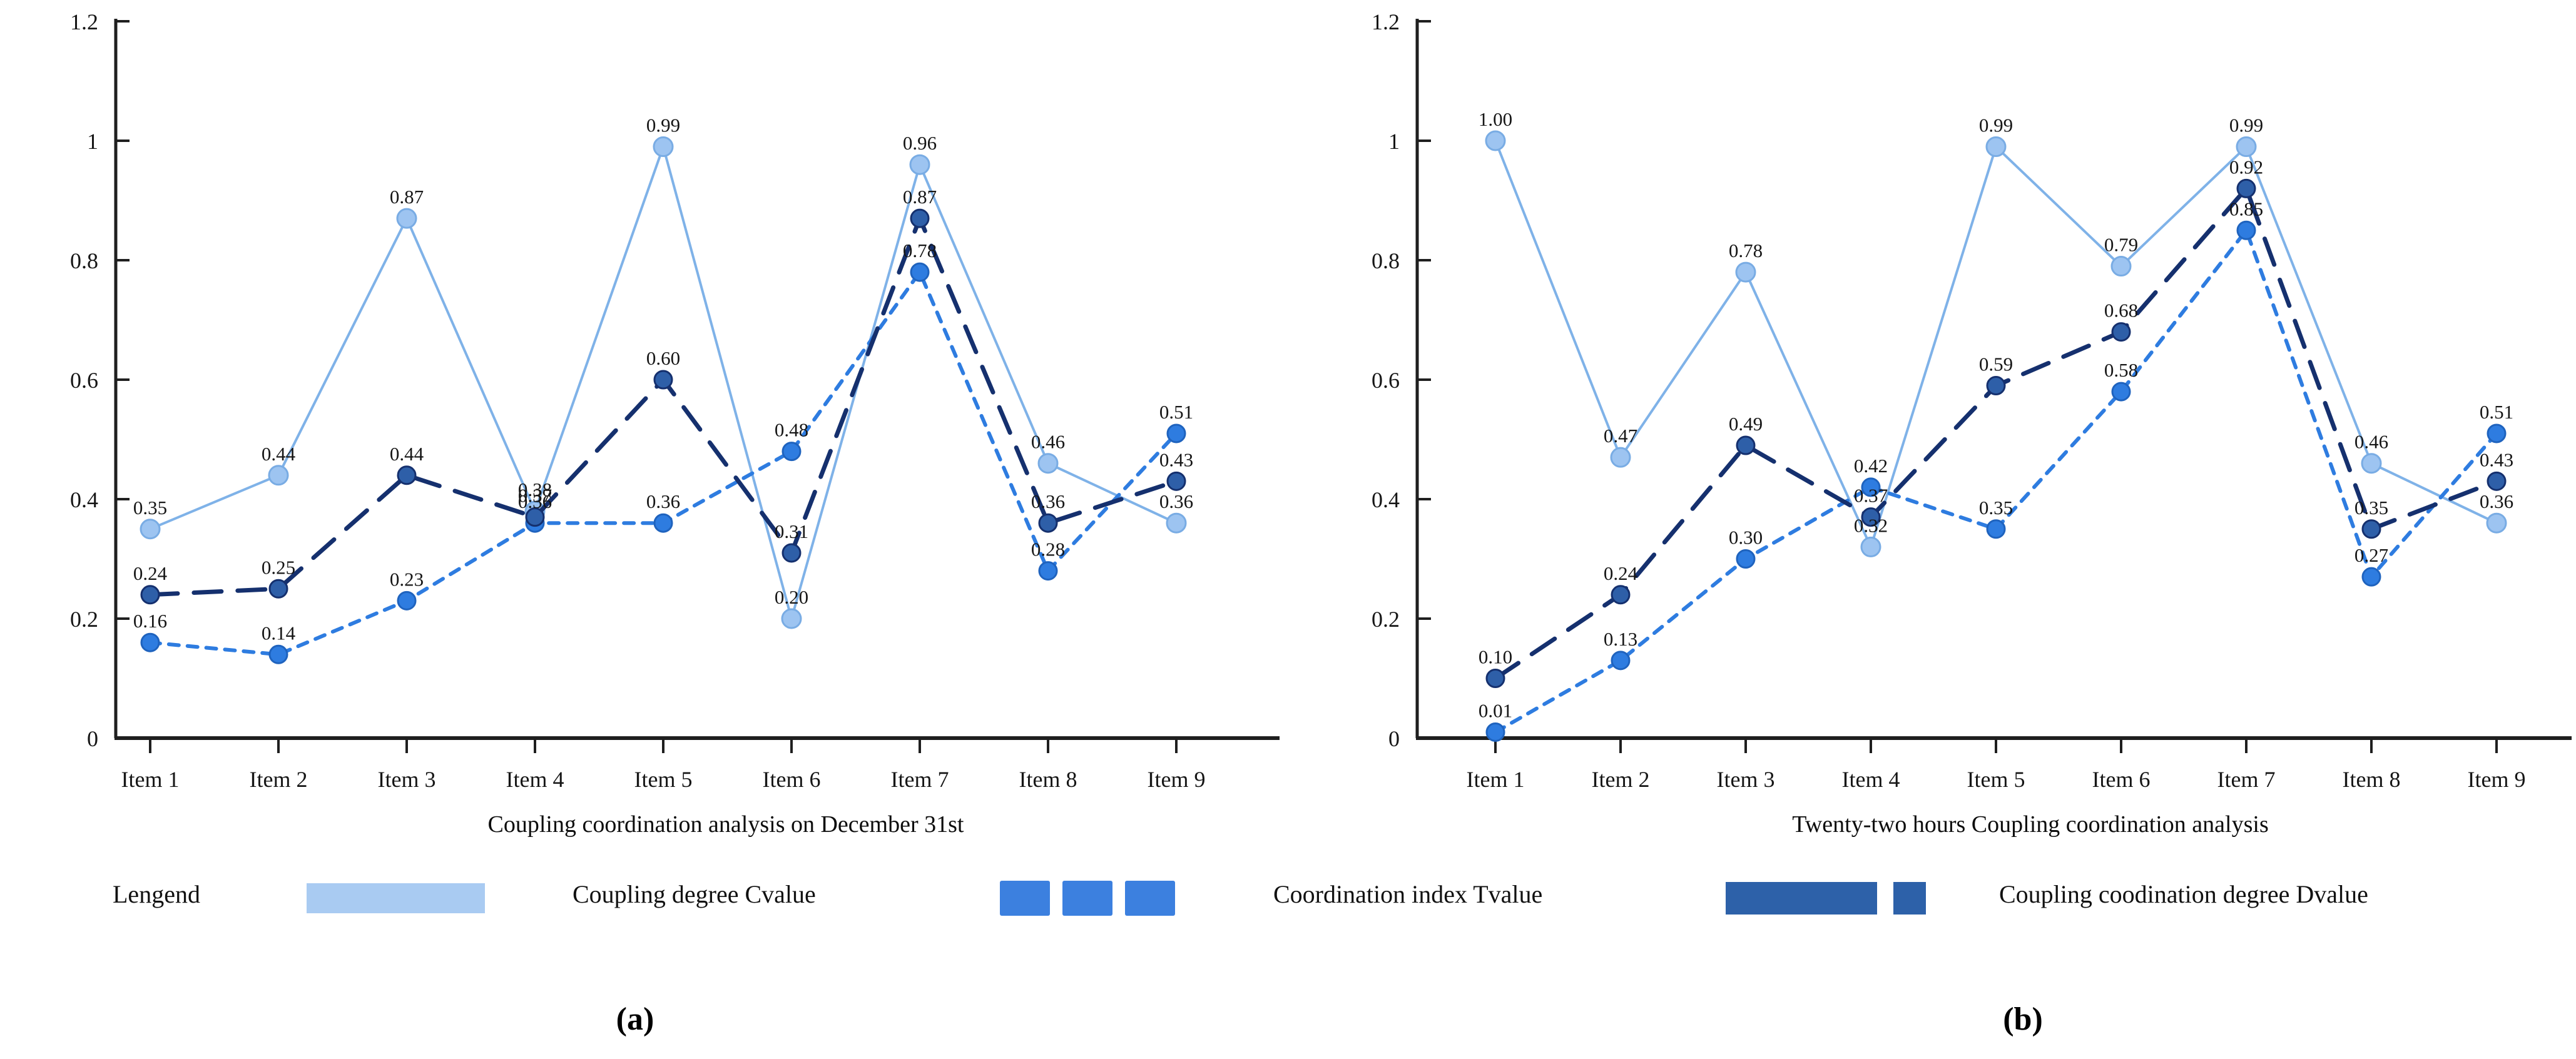 The image size is (2576, 1059). What do you see at coordinates (2121, 245) in the screenshot?
I see `data-label-C: 0.79` at bounding box center [2121, 245].